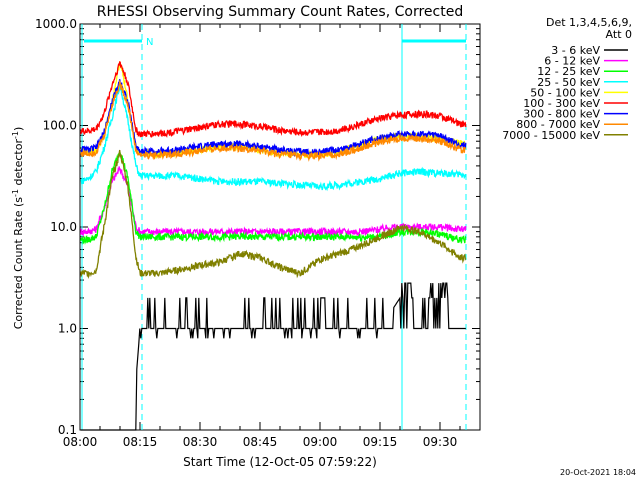 The height and width of the screenshot is (480, 640). Describe the element at coordinates (565, 92) in the screenshot. I see `legend-entry-label: 50 - 100 keV` at that location.